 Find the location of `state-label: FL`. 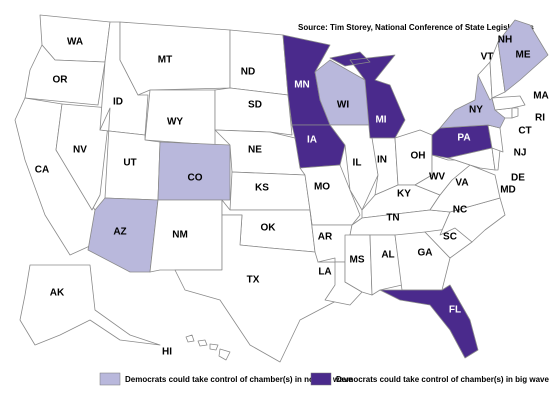

state-label: FL is located at coordinates (455, 310).